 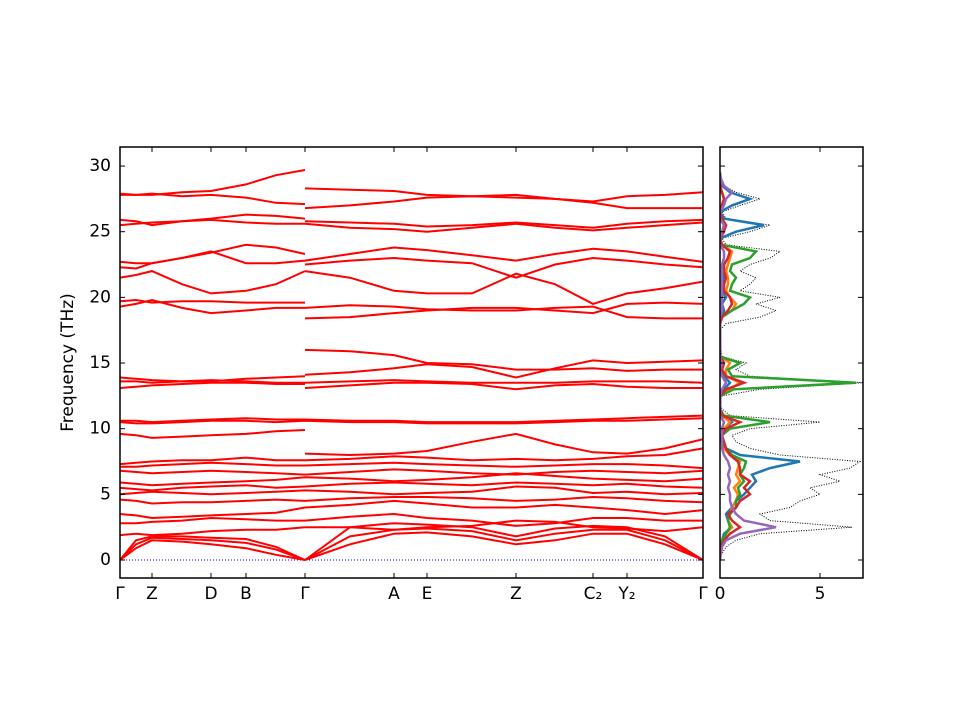 What do you see at coordinates (100, 429) in the screenshot?
I see `y-tick-label: 10` at bounding box center [100, 429].